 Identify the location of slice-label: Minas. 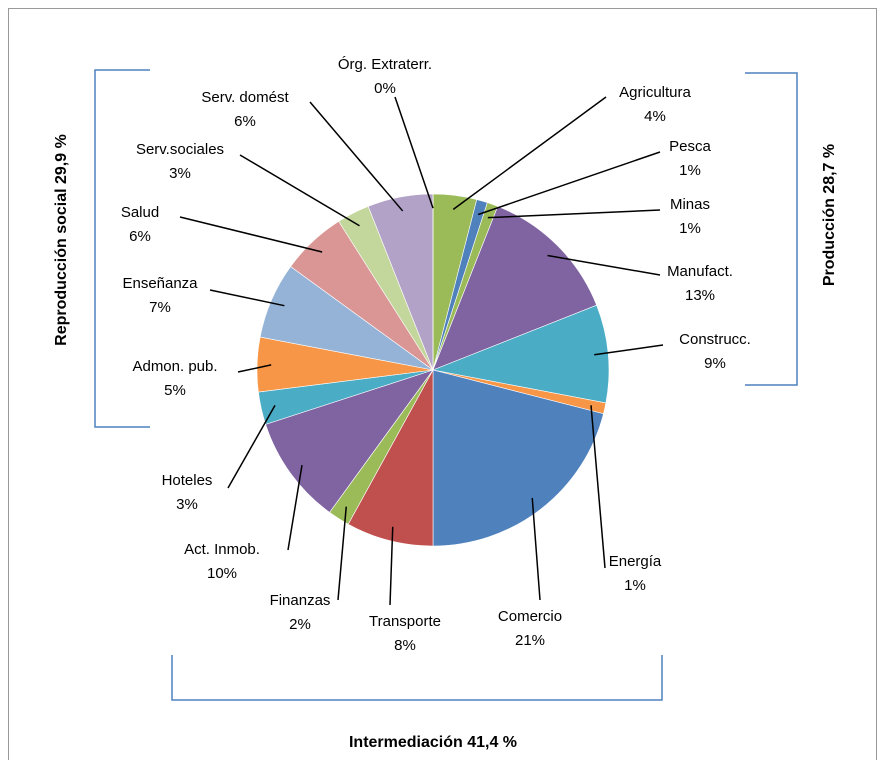
(690, 204).